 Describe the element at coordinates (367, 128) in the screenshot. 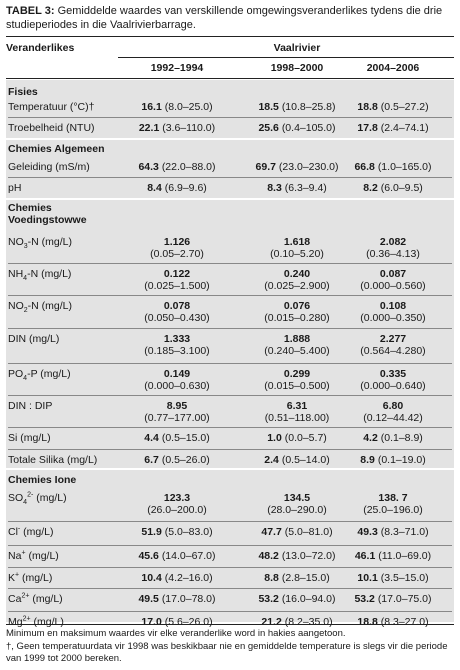

I see `mean-value: 17.8` at that location.